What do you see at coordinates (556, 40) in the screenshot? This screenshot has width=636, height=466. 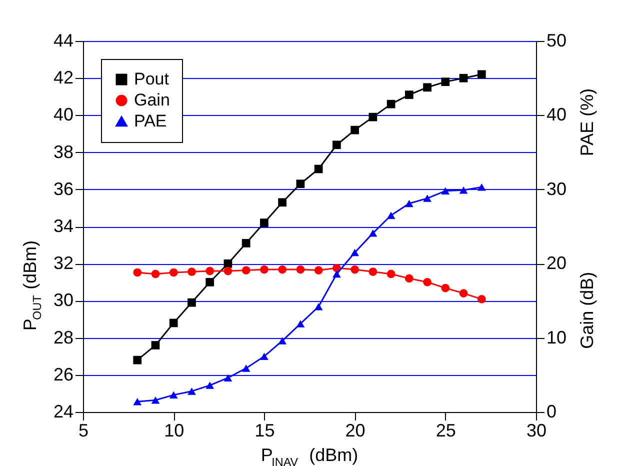 I see `y2-tick-label: 50` at bounding box center [556, 40].